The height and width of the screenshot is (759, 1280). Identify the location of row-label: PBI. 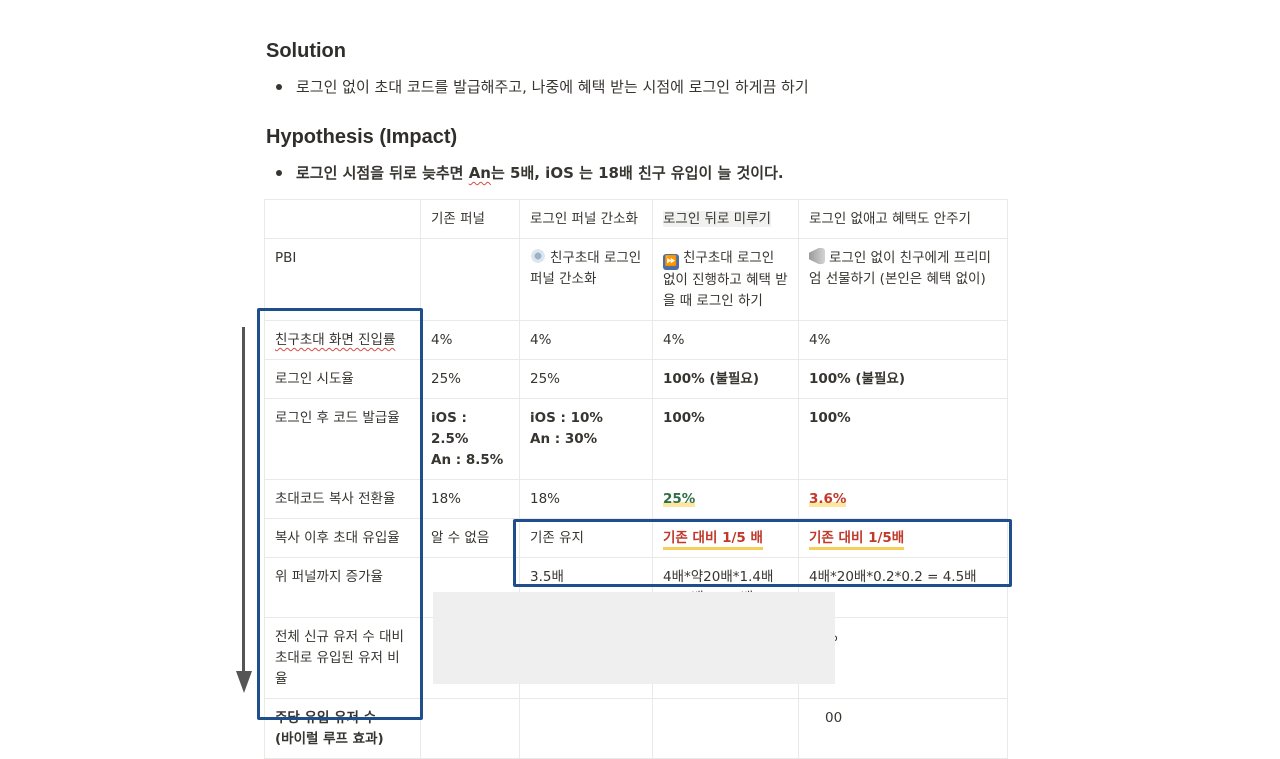
(342, 279).